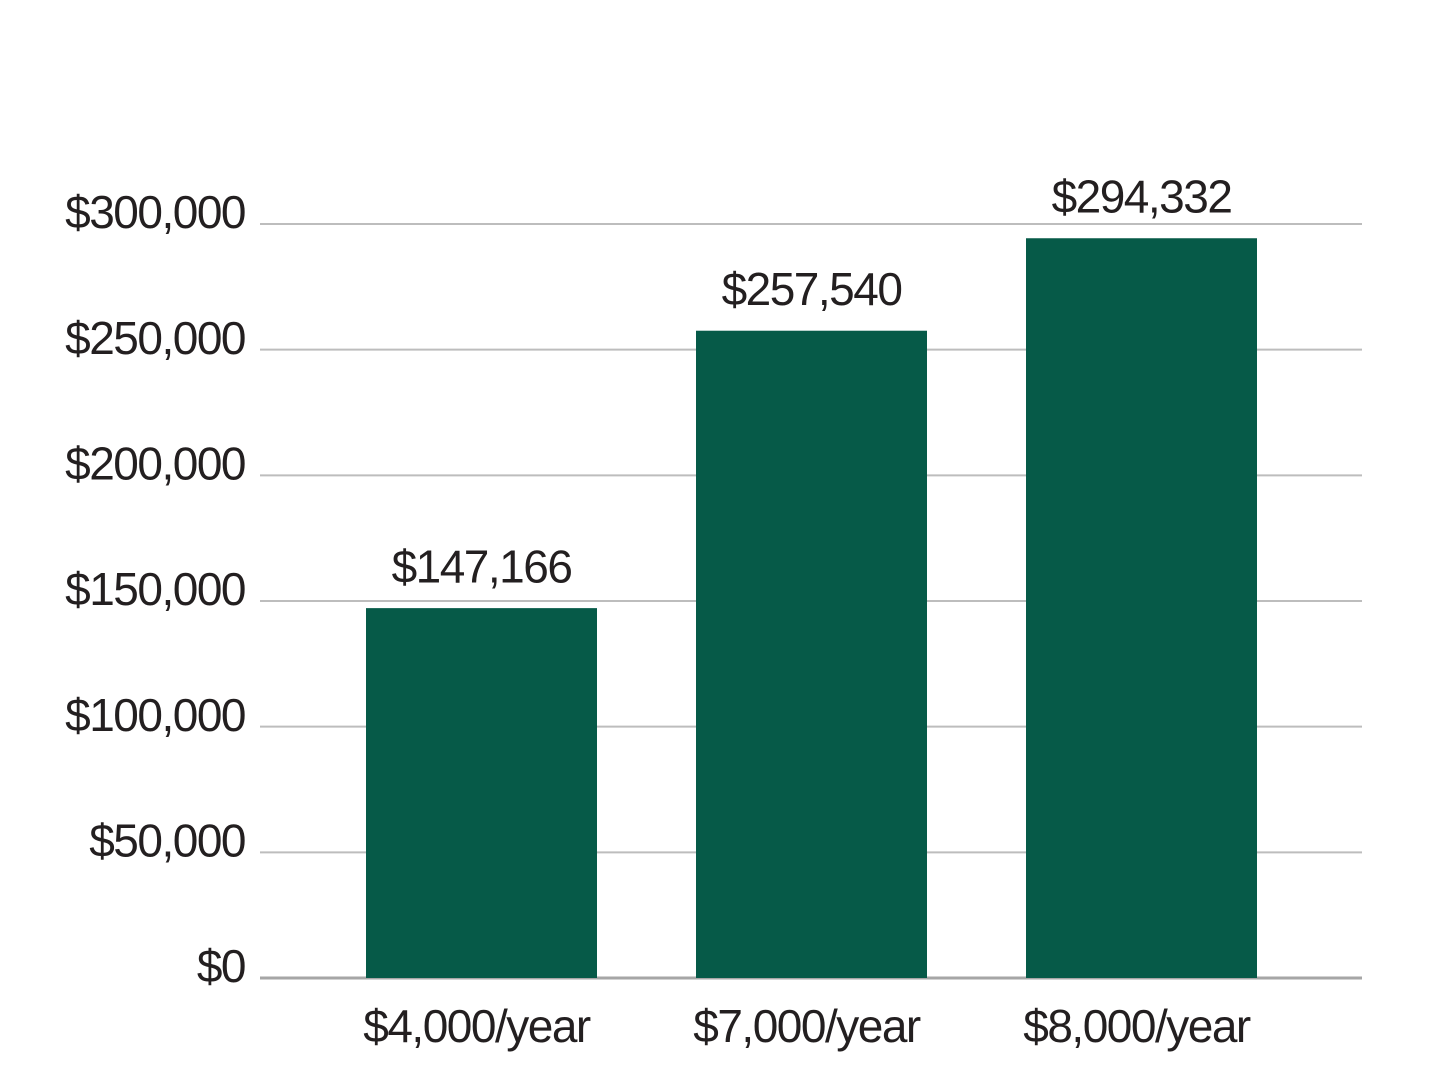 The width and height of the screenshot is (1440, 1080). What do you see at coordinates (221, 966) in the screenshot?
I see `y-tick-label: $0` at bounding box center [221, 966].